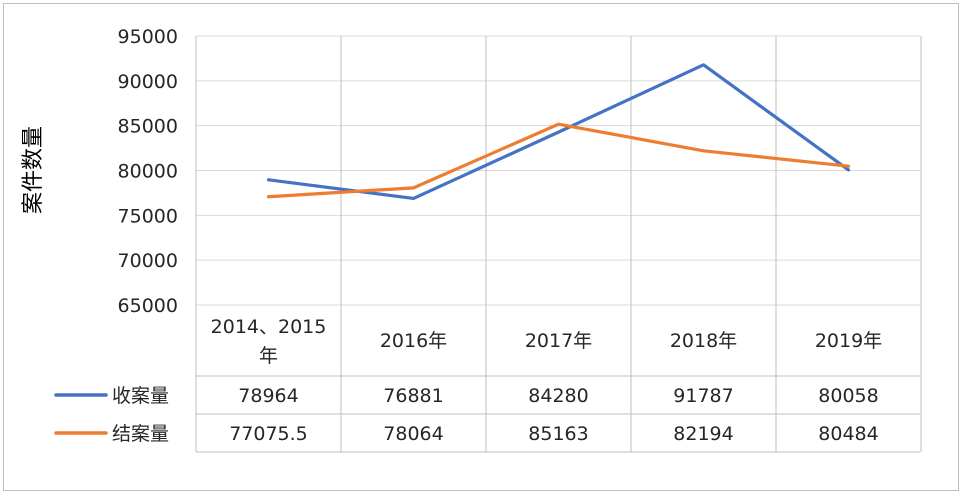 This screenshot has height=496, width=964. Describe the element at coordinates (848, 434) in the screenshot. I see `data-label: 80484` at that location.